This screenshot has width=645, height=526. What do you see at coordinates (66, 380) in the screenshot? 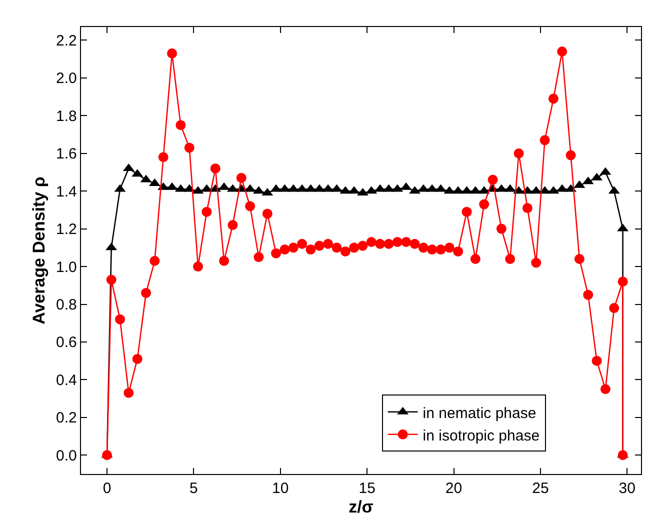
I see `y-tick-label: 0.4` at bounding box center [66, 380].